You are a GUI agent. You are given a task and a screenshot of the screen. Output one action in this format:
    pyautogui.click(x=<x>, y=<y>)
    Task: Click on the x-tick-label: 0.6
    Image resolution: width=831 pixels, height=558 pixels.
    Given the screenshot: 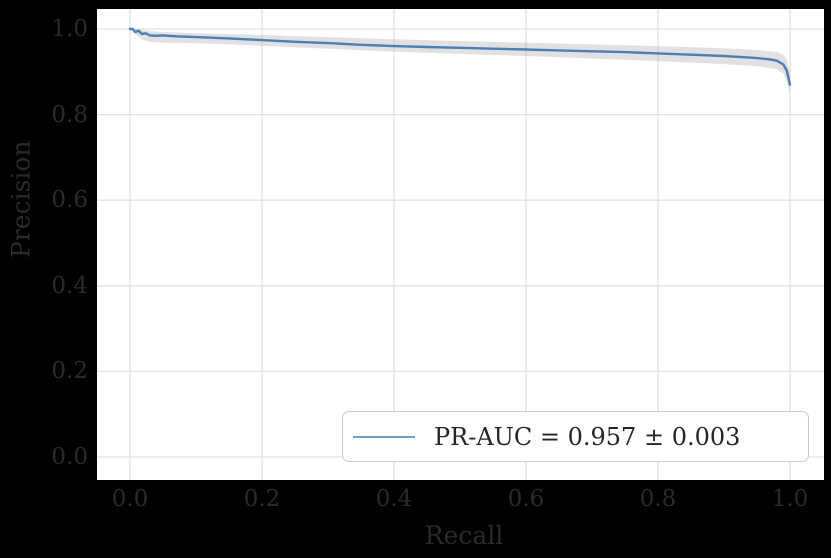 What is the action you would take?
    pyautogui.click(x=526, y=499)
    